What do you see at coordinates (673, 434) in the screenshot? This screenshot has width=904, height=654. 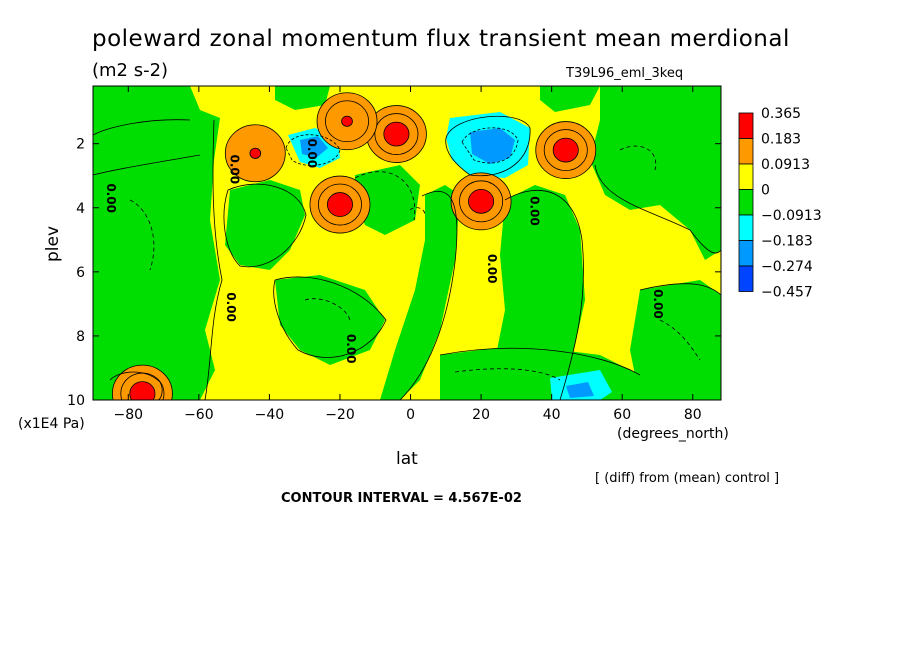 I see `x-axis-units: (degrees_north)` at bounding box center [673, 434].